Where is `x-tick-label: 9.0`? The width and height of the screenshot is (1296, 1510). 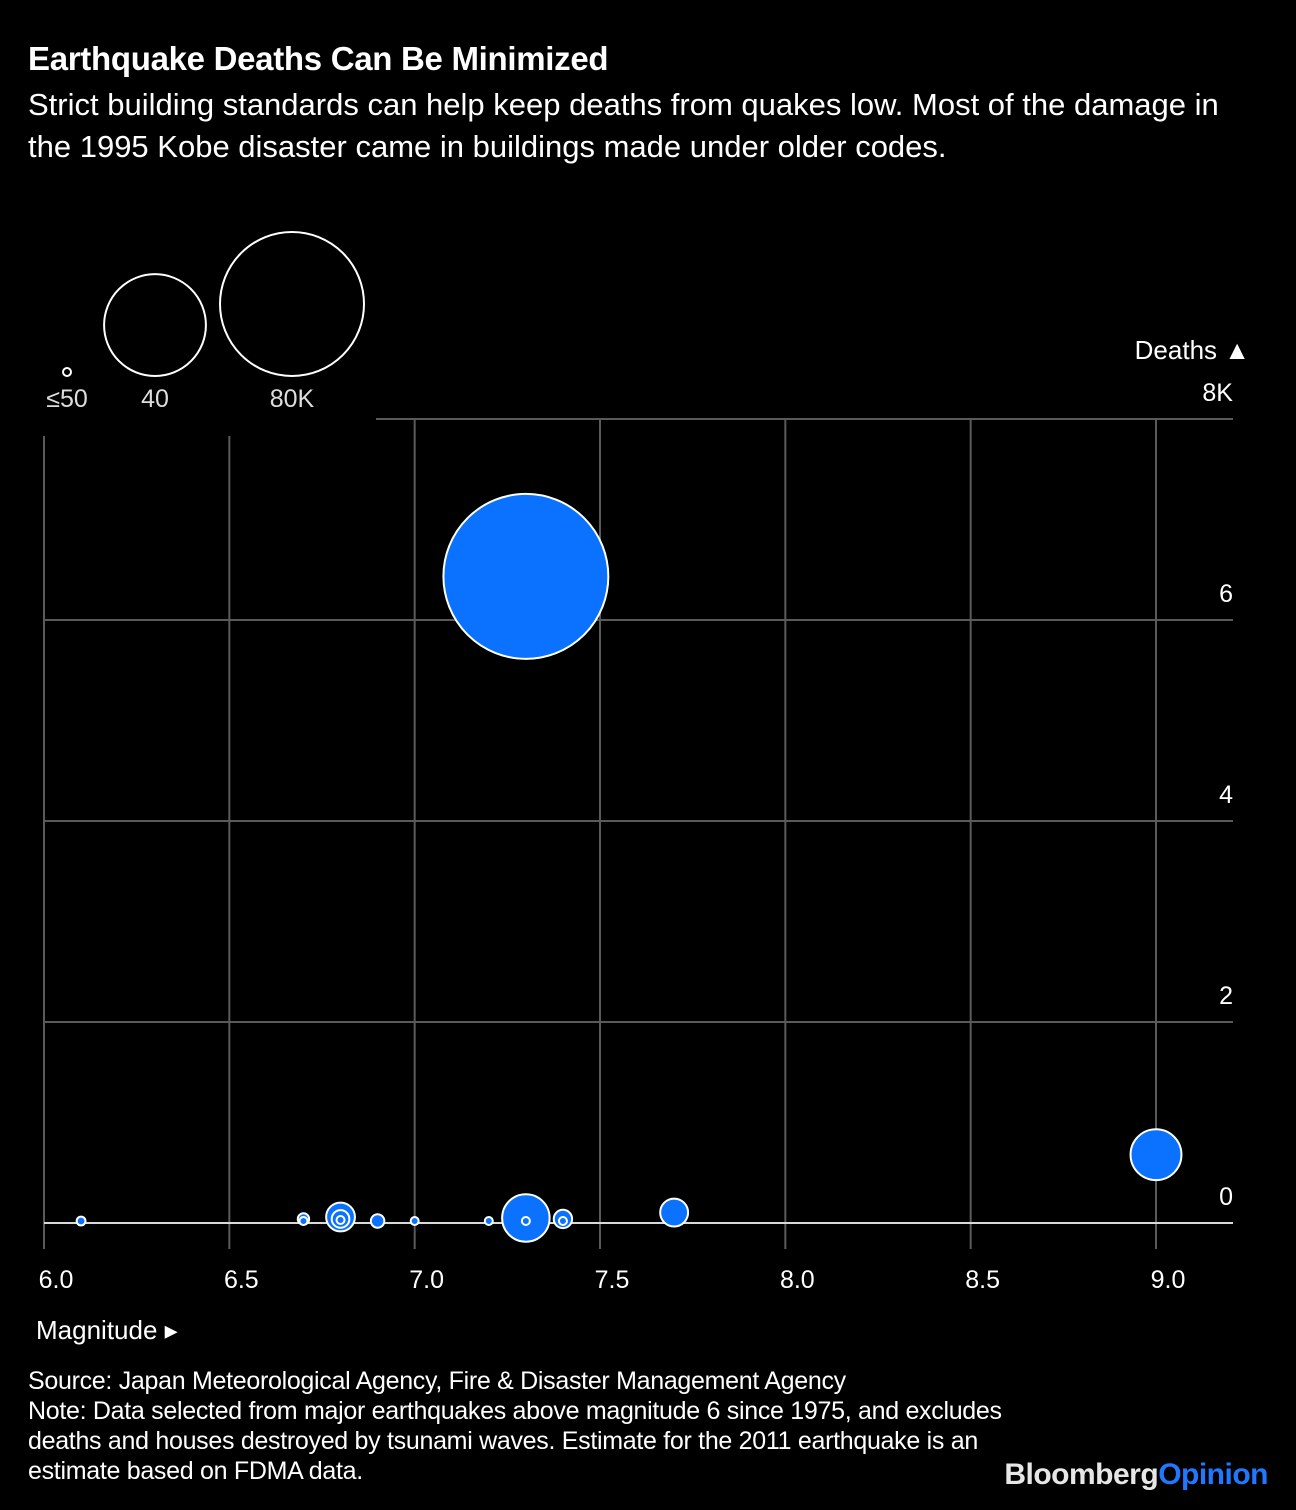
x-tick-label: 9.0 is located at coordinates (1168, 1280).